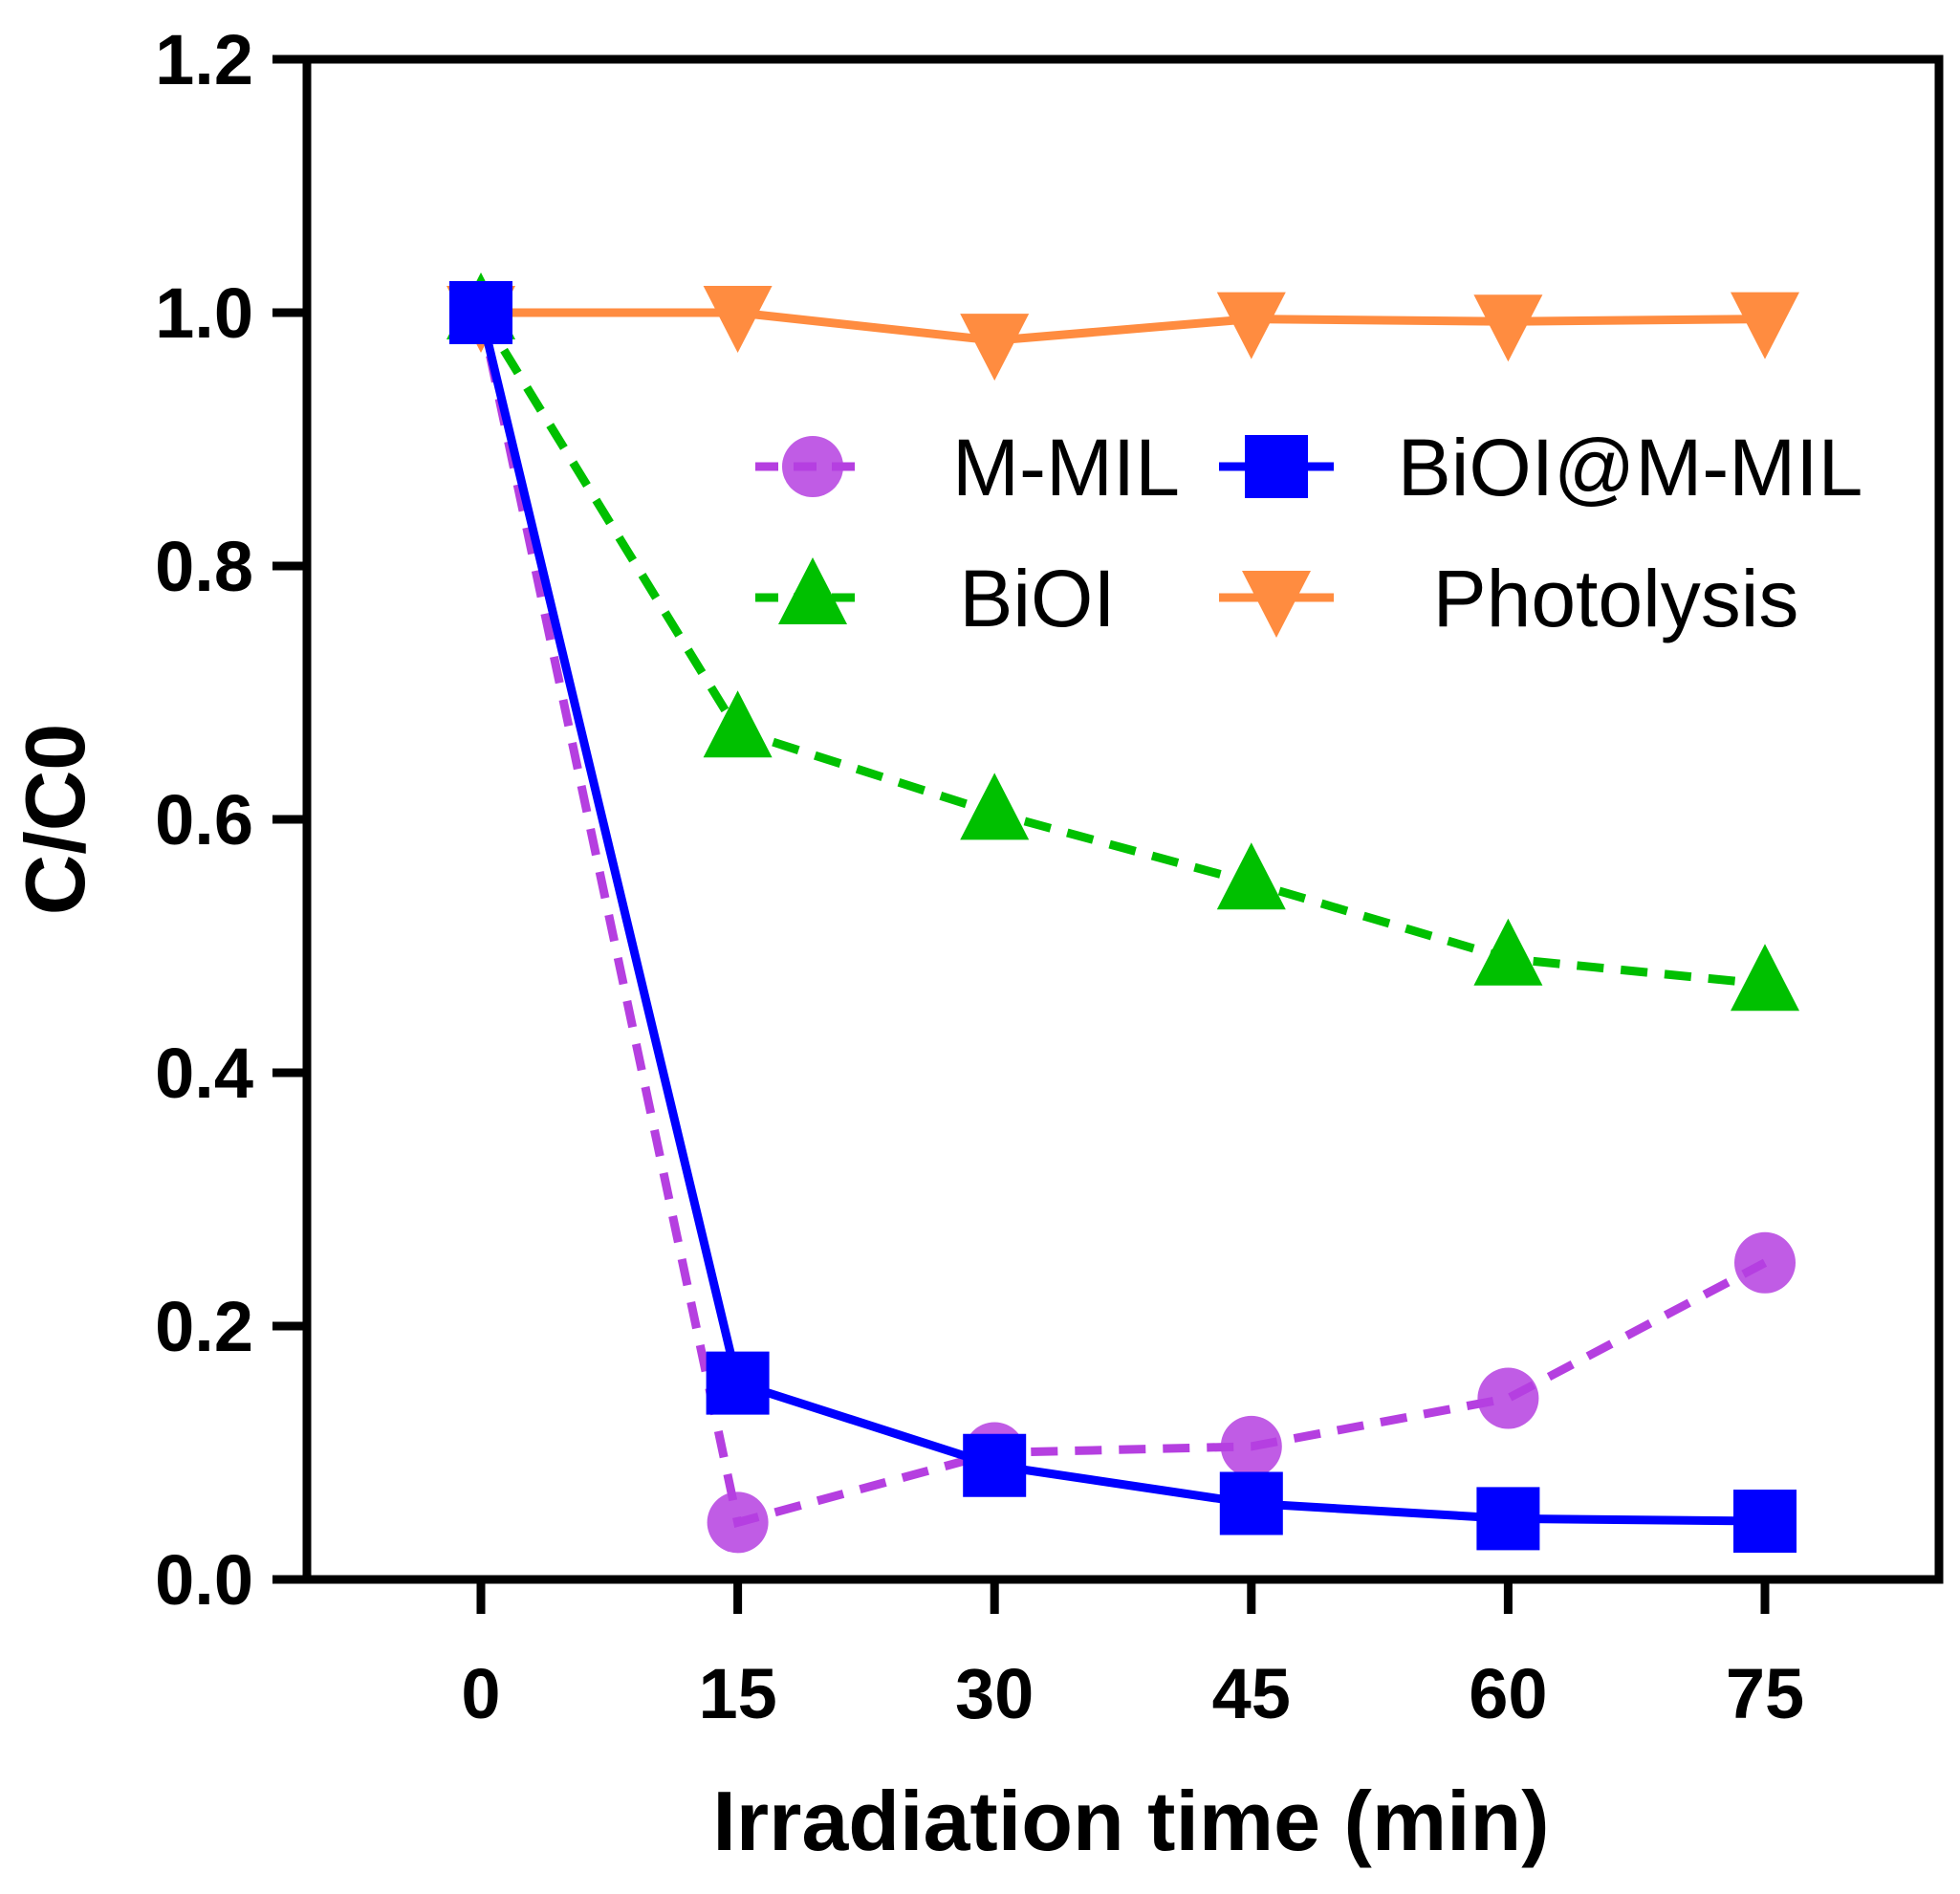 This screenshot has height=1894, width=1960. Describe the element at coordinates (737, 1693) in the screenshot. I see `x-tick-label: 15` at that location.